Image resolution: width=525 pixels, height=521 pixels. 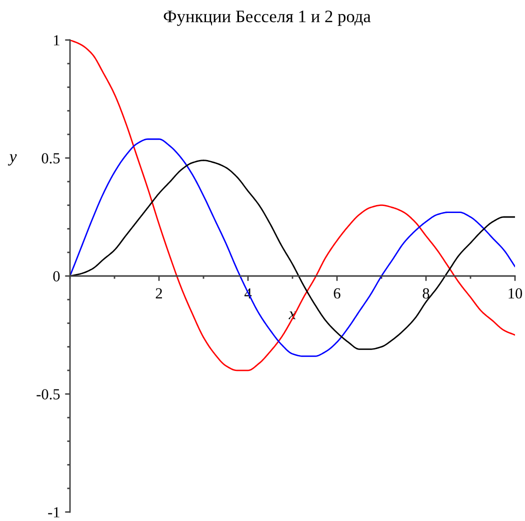 What do you see at coordinates (426, 293) in the screenshot?
I see `x-tick-label: 8` at bounding box center [426, 293].